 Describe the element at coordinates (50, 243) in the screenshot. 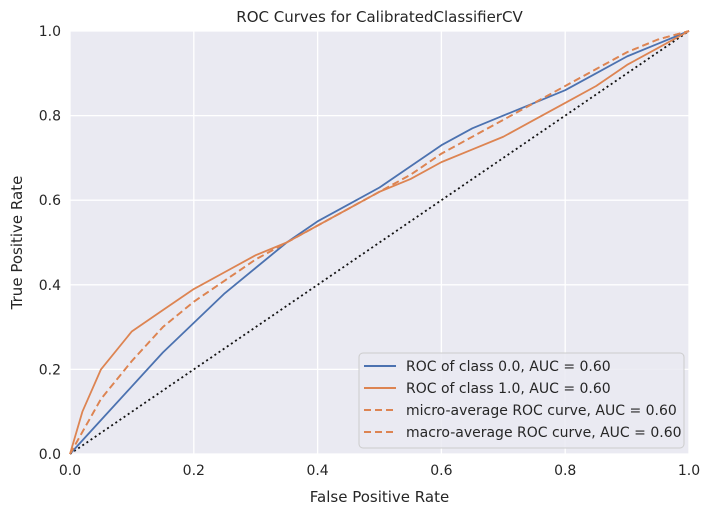

I see `y-tick-labels: 0.0 0.2 0.4 0.6 0.8 1.0` at that location.